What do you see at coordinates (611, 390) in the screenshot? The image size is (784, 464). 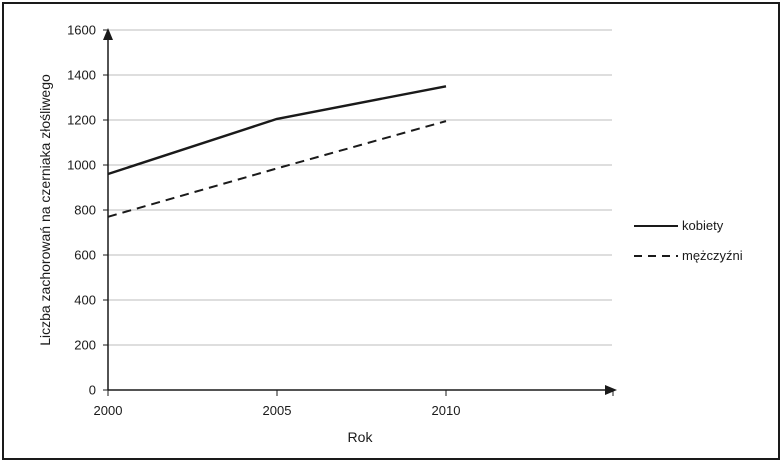 I see `x-axis-arrow` at bounding box center [611, 390].